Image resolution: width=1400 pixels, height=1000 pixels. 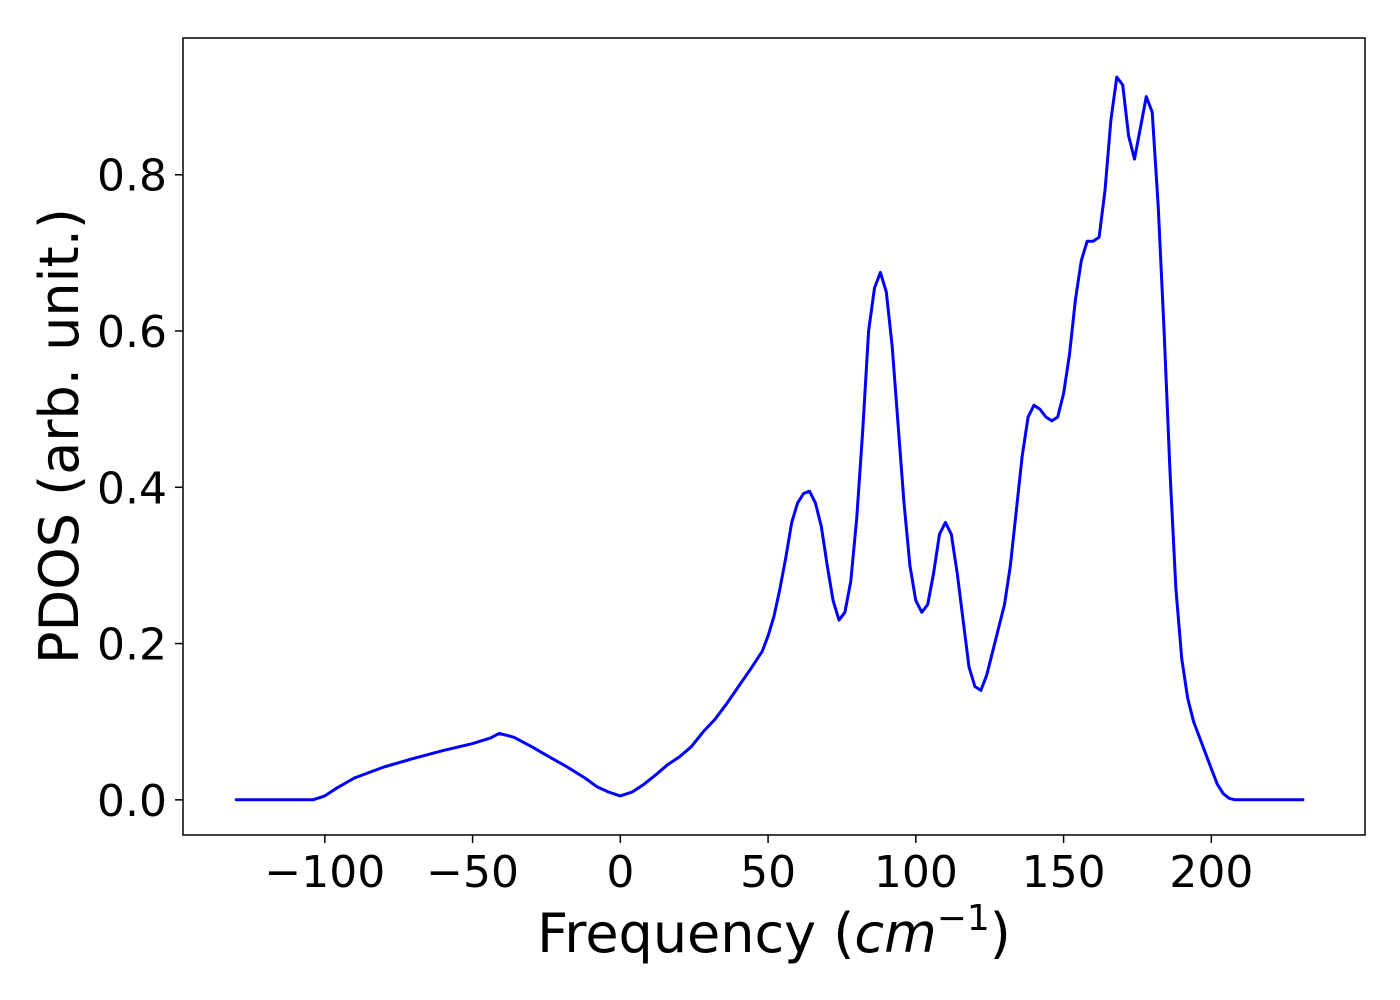 I want to click on x-tick-label: 200, so click(x=1211, y=872).